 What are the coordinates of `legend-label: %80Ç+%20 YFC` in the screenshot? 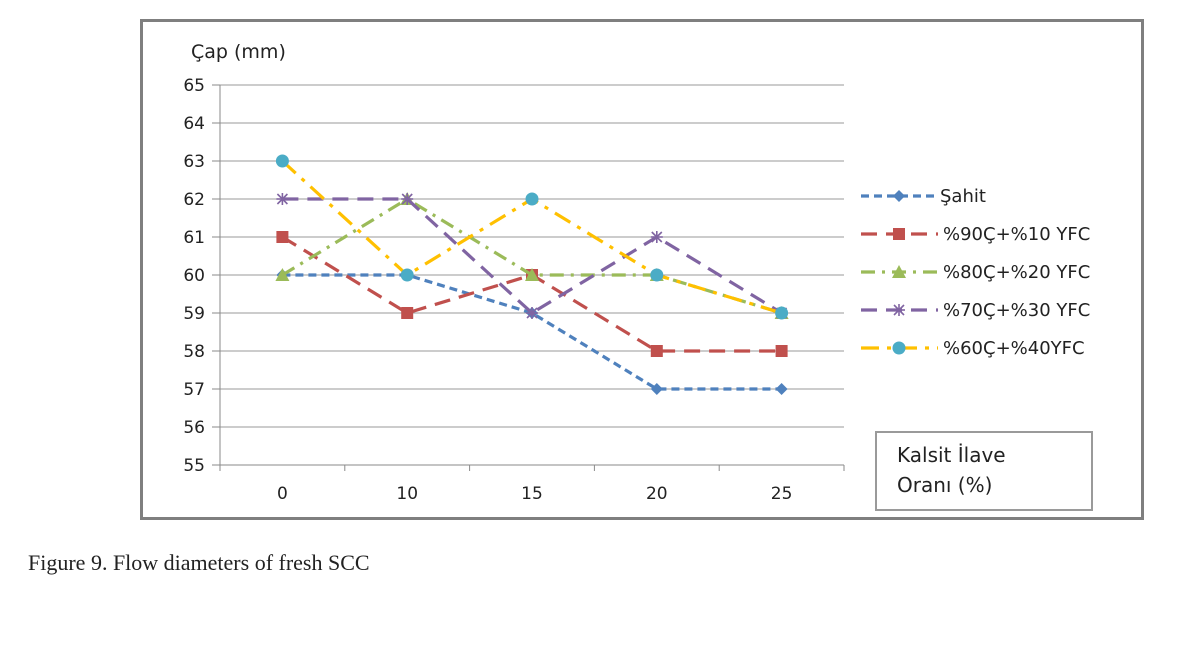 It's located at (1016, 272).